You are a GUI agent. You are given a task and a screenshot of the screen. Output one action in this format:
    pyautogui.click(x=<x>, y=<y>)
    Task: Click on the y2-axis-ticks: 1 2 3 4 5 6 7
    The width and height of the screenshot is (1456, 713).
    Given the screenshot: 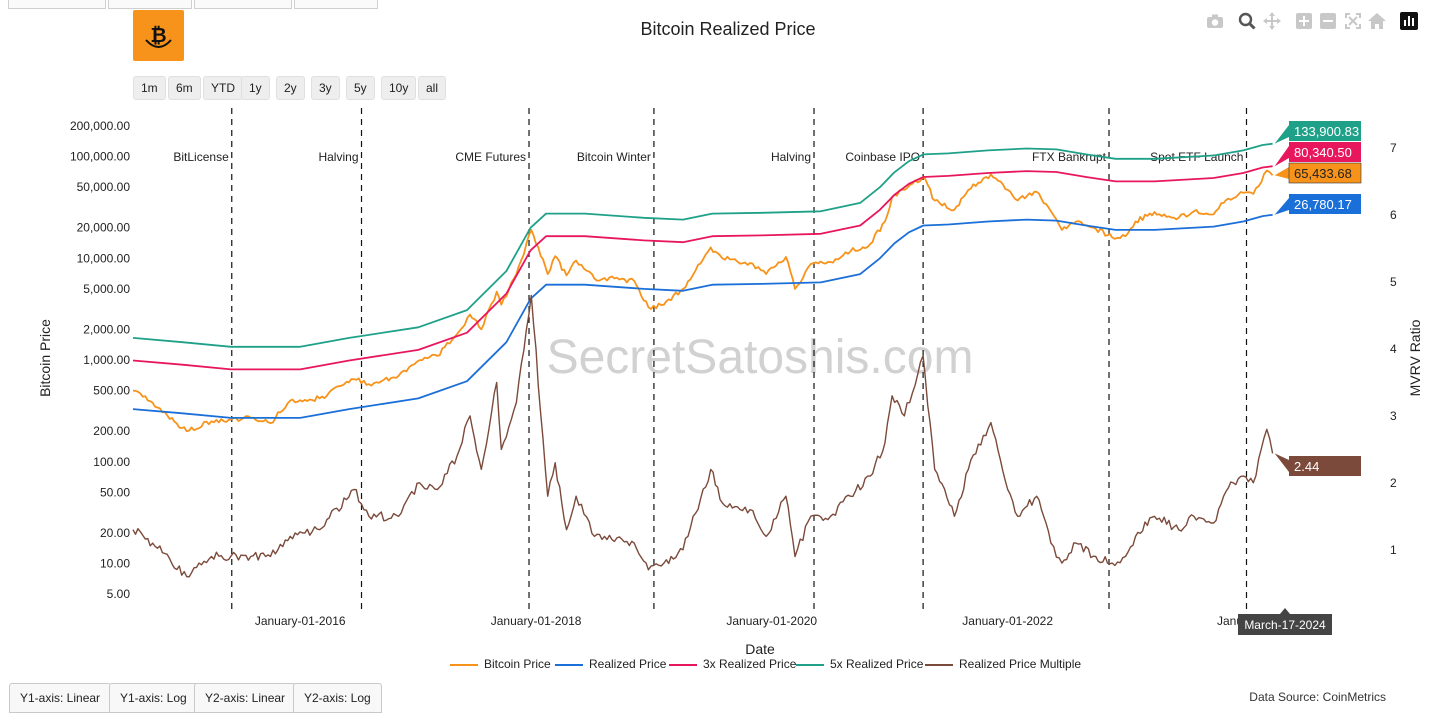 What is the action you would take?
    pyautogui.click(x=1393, y=349)
    